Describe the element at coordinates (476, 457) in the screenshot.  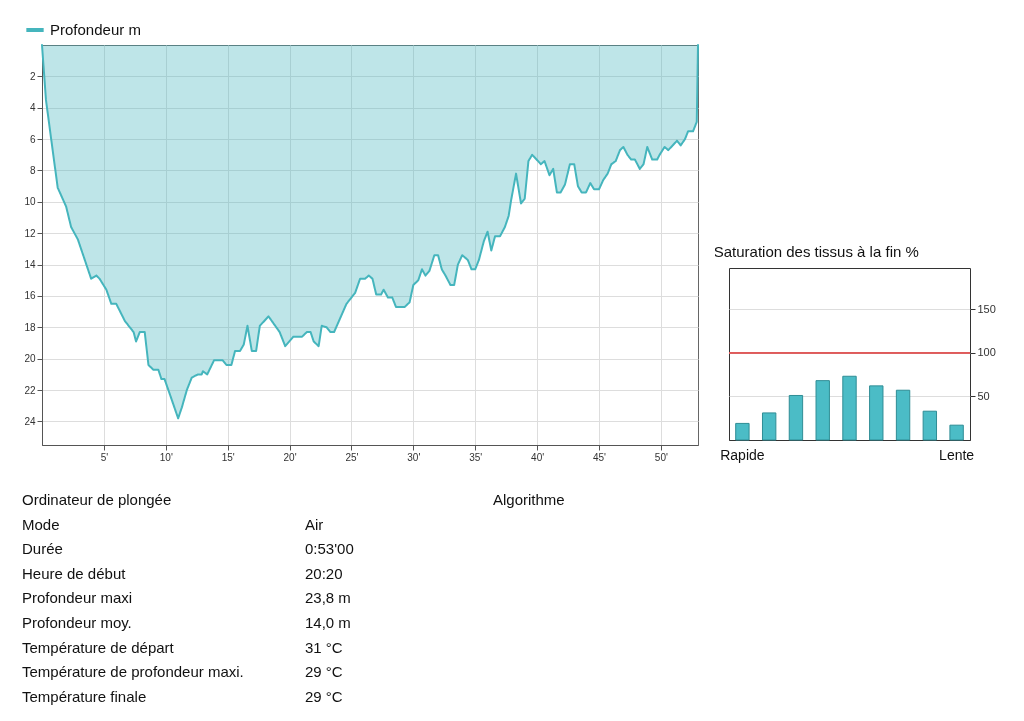
I see `x-tick-label: 35'` at that location.